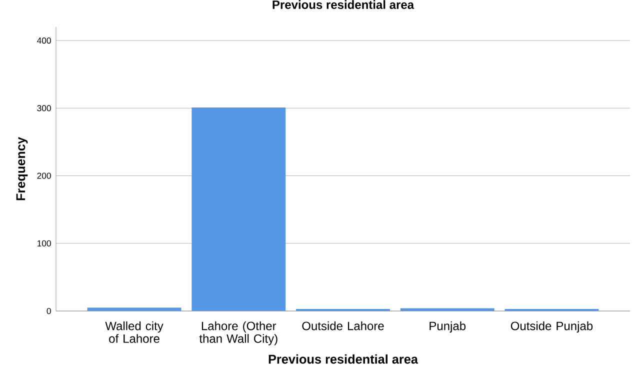 The width and height of the screenshot is (639, 376). What do you see at coordinates (22, 168) in the screenshot?
I see `y-axis-title: Frequency` at bounding box center [22, 168].